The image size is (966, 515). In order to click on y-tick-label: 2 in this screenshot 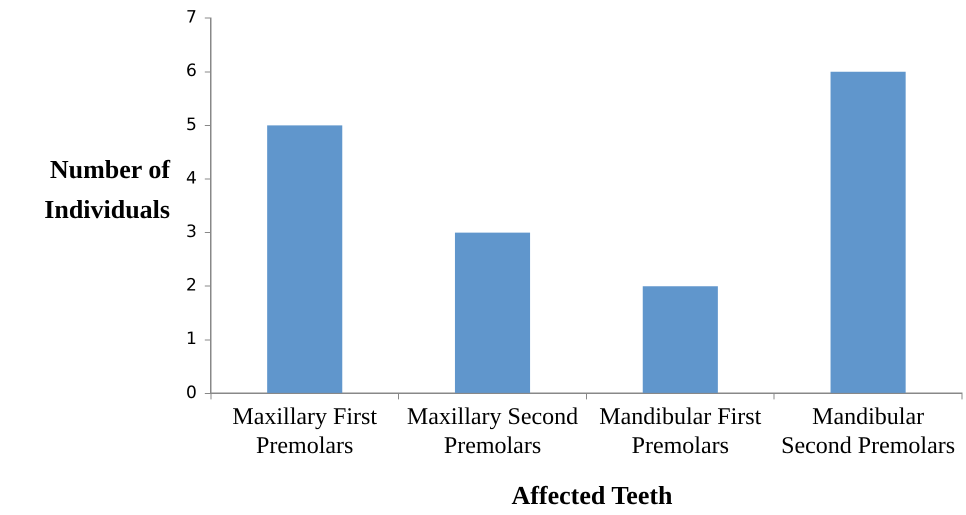, I will do `click(191, 286)`.